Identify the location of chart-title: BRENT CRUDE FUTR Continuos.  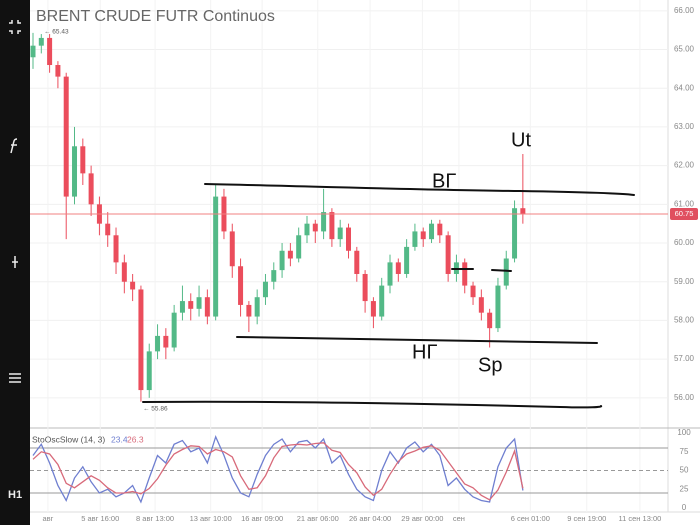
(155, 16).